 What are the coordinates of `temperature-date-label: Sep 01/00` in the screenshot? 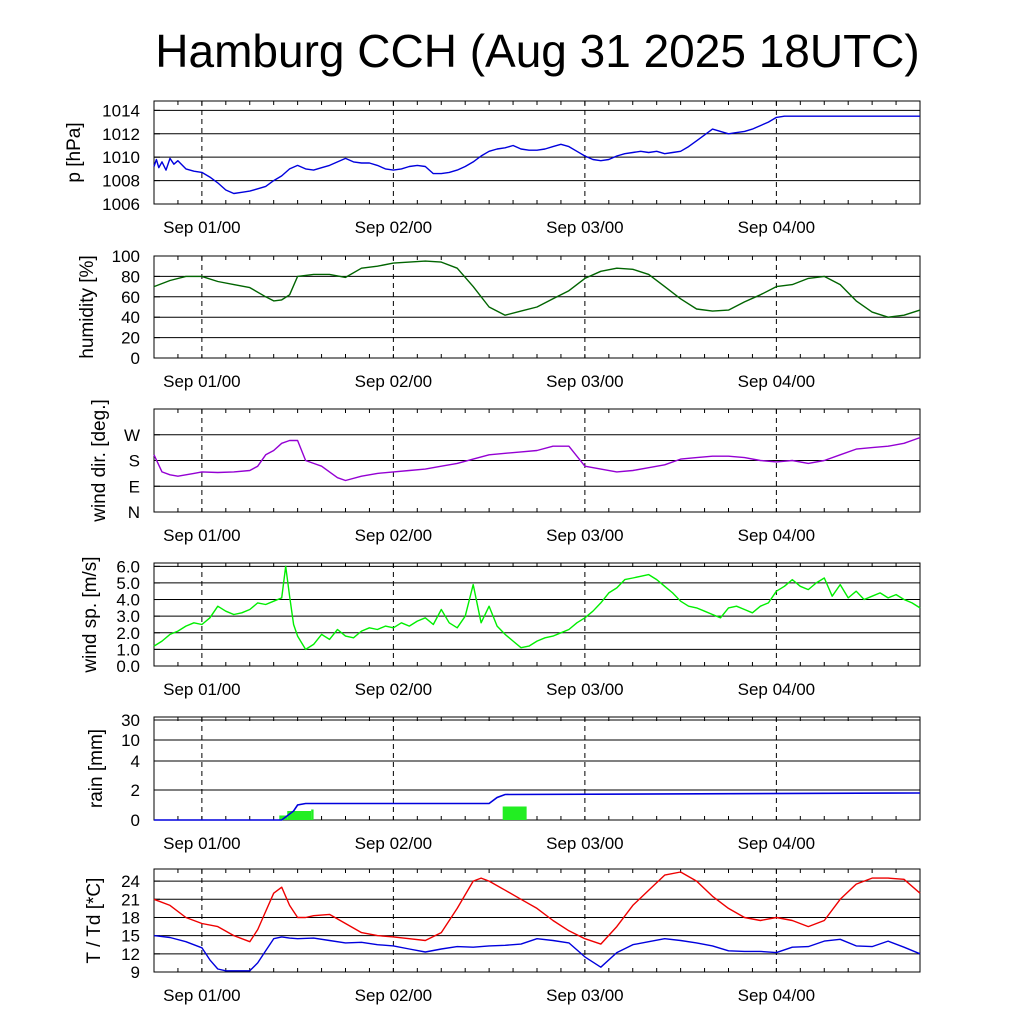 It's located at (202, 995).